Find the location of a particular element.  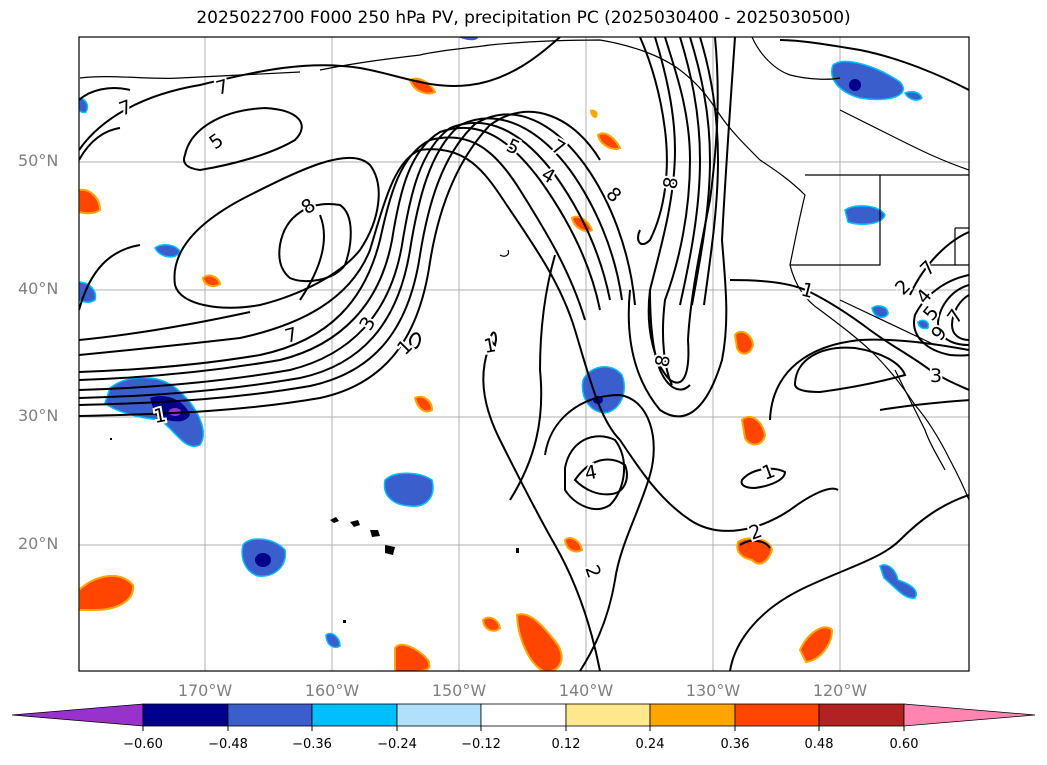

lat-label: 50°N is located at coordinates (38, 160).